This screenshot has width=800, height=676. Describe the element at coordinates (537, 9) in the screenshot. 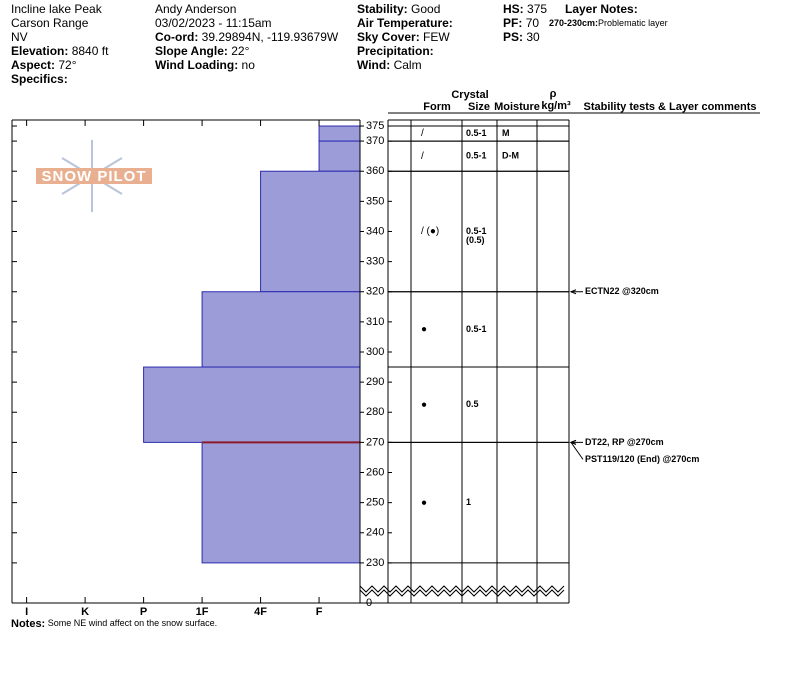

I see `field-value: 375` at that location.